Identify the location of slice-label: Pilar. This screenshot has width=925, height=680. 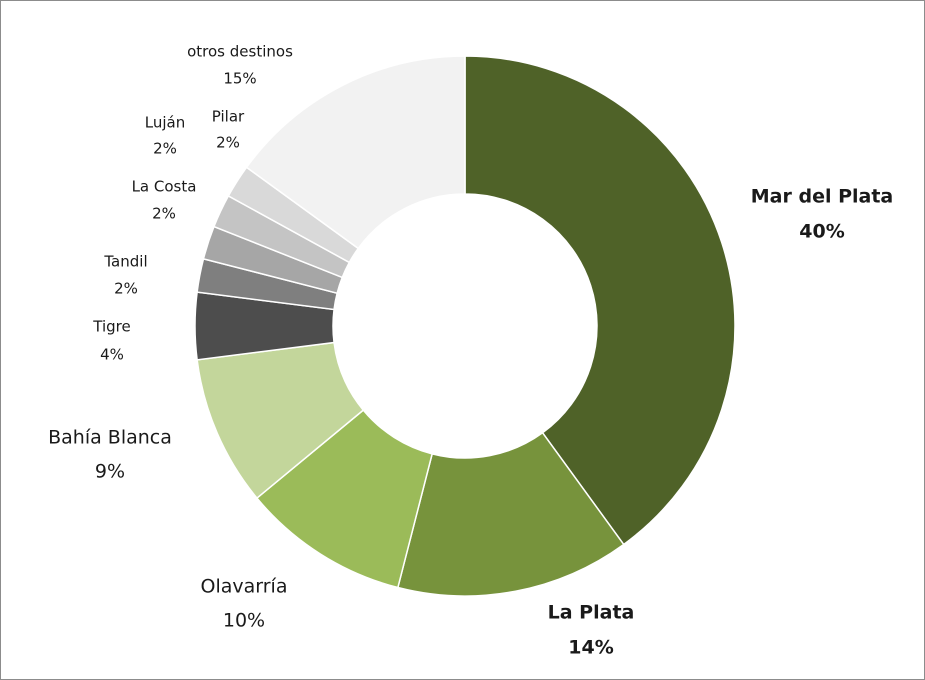
(228, 117).